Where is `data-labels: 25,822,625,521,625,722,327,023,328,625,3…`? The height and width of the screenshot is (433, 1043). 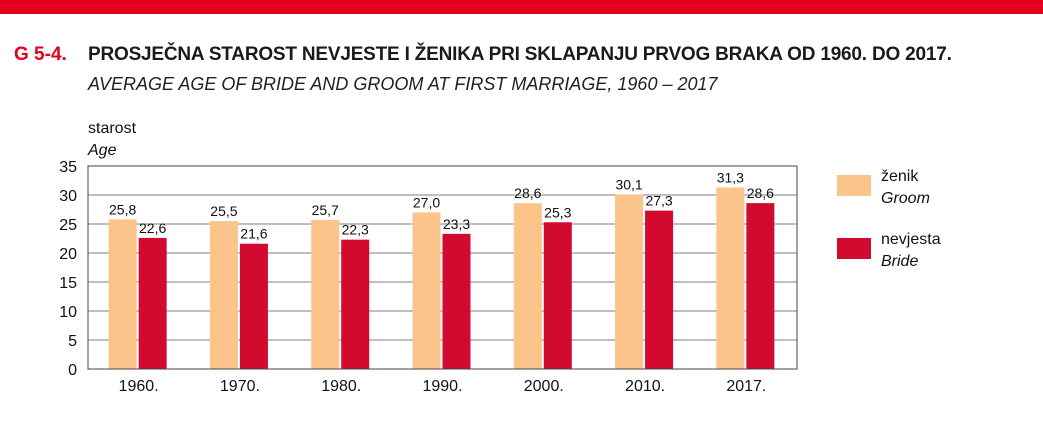
data-labels: 25,822,625,521,625,722,327,023,328,625,3… is located at coordinates (441, 205).